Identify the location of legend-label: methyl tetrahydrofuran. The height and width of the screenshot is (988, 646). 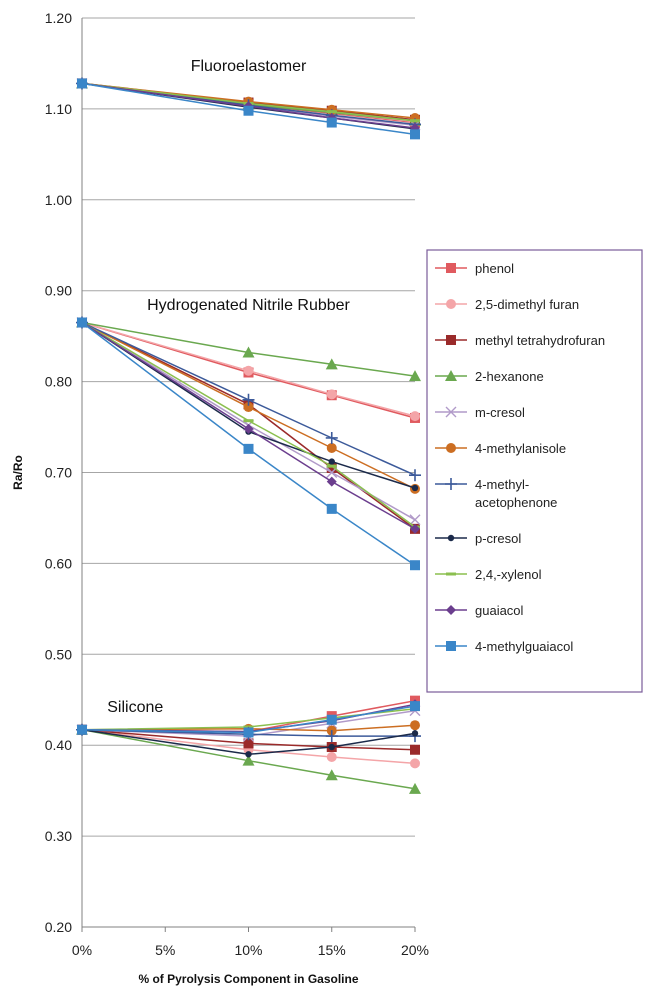
(540, 340).